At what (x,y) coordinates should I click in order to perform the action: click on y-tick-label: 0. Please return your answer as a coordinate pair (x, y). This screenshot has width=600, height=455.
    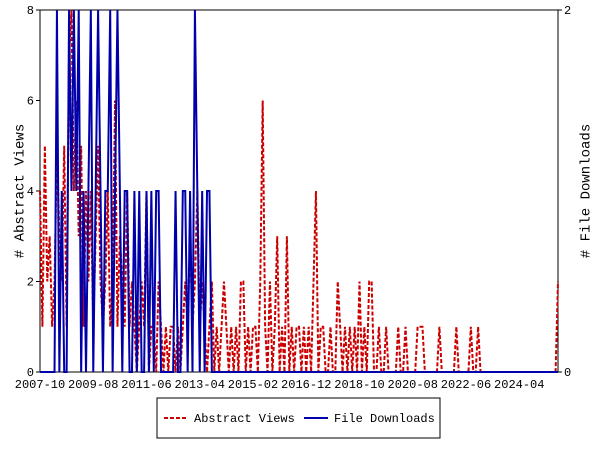
    Looking at the image, I should click on (30, 373).